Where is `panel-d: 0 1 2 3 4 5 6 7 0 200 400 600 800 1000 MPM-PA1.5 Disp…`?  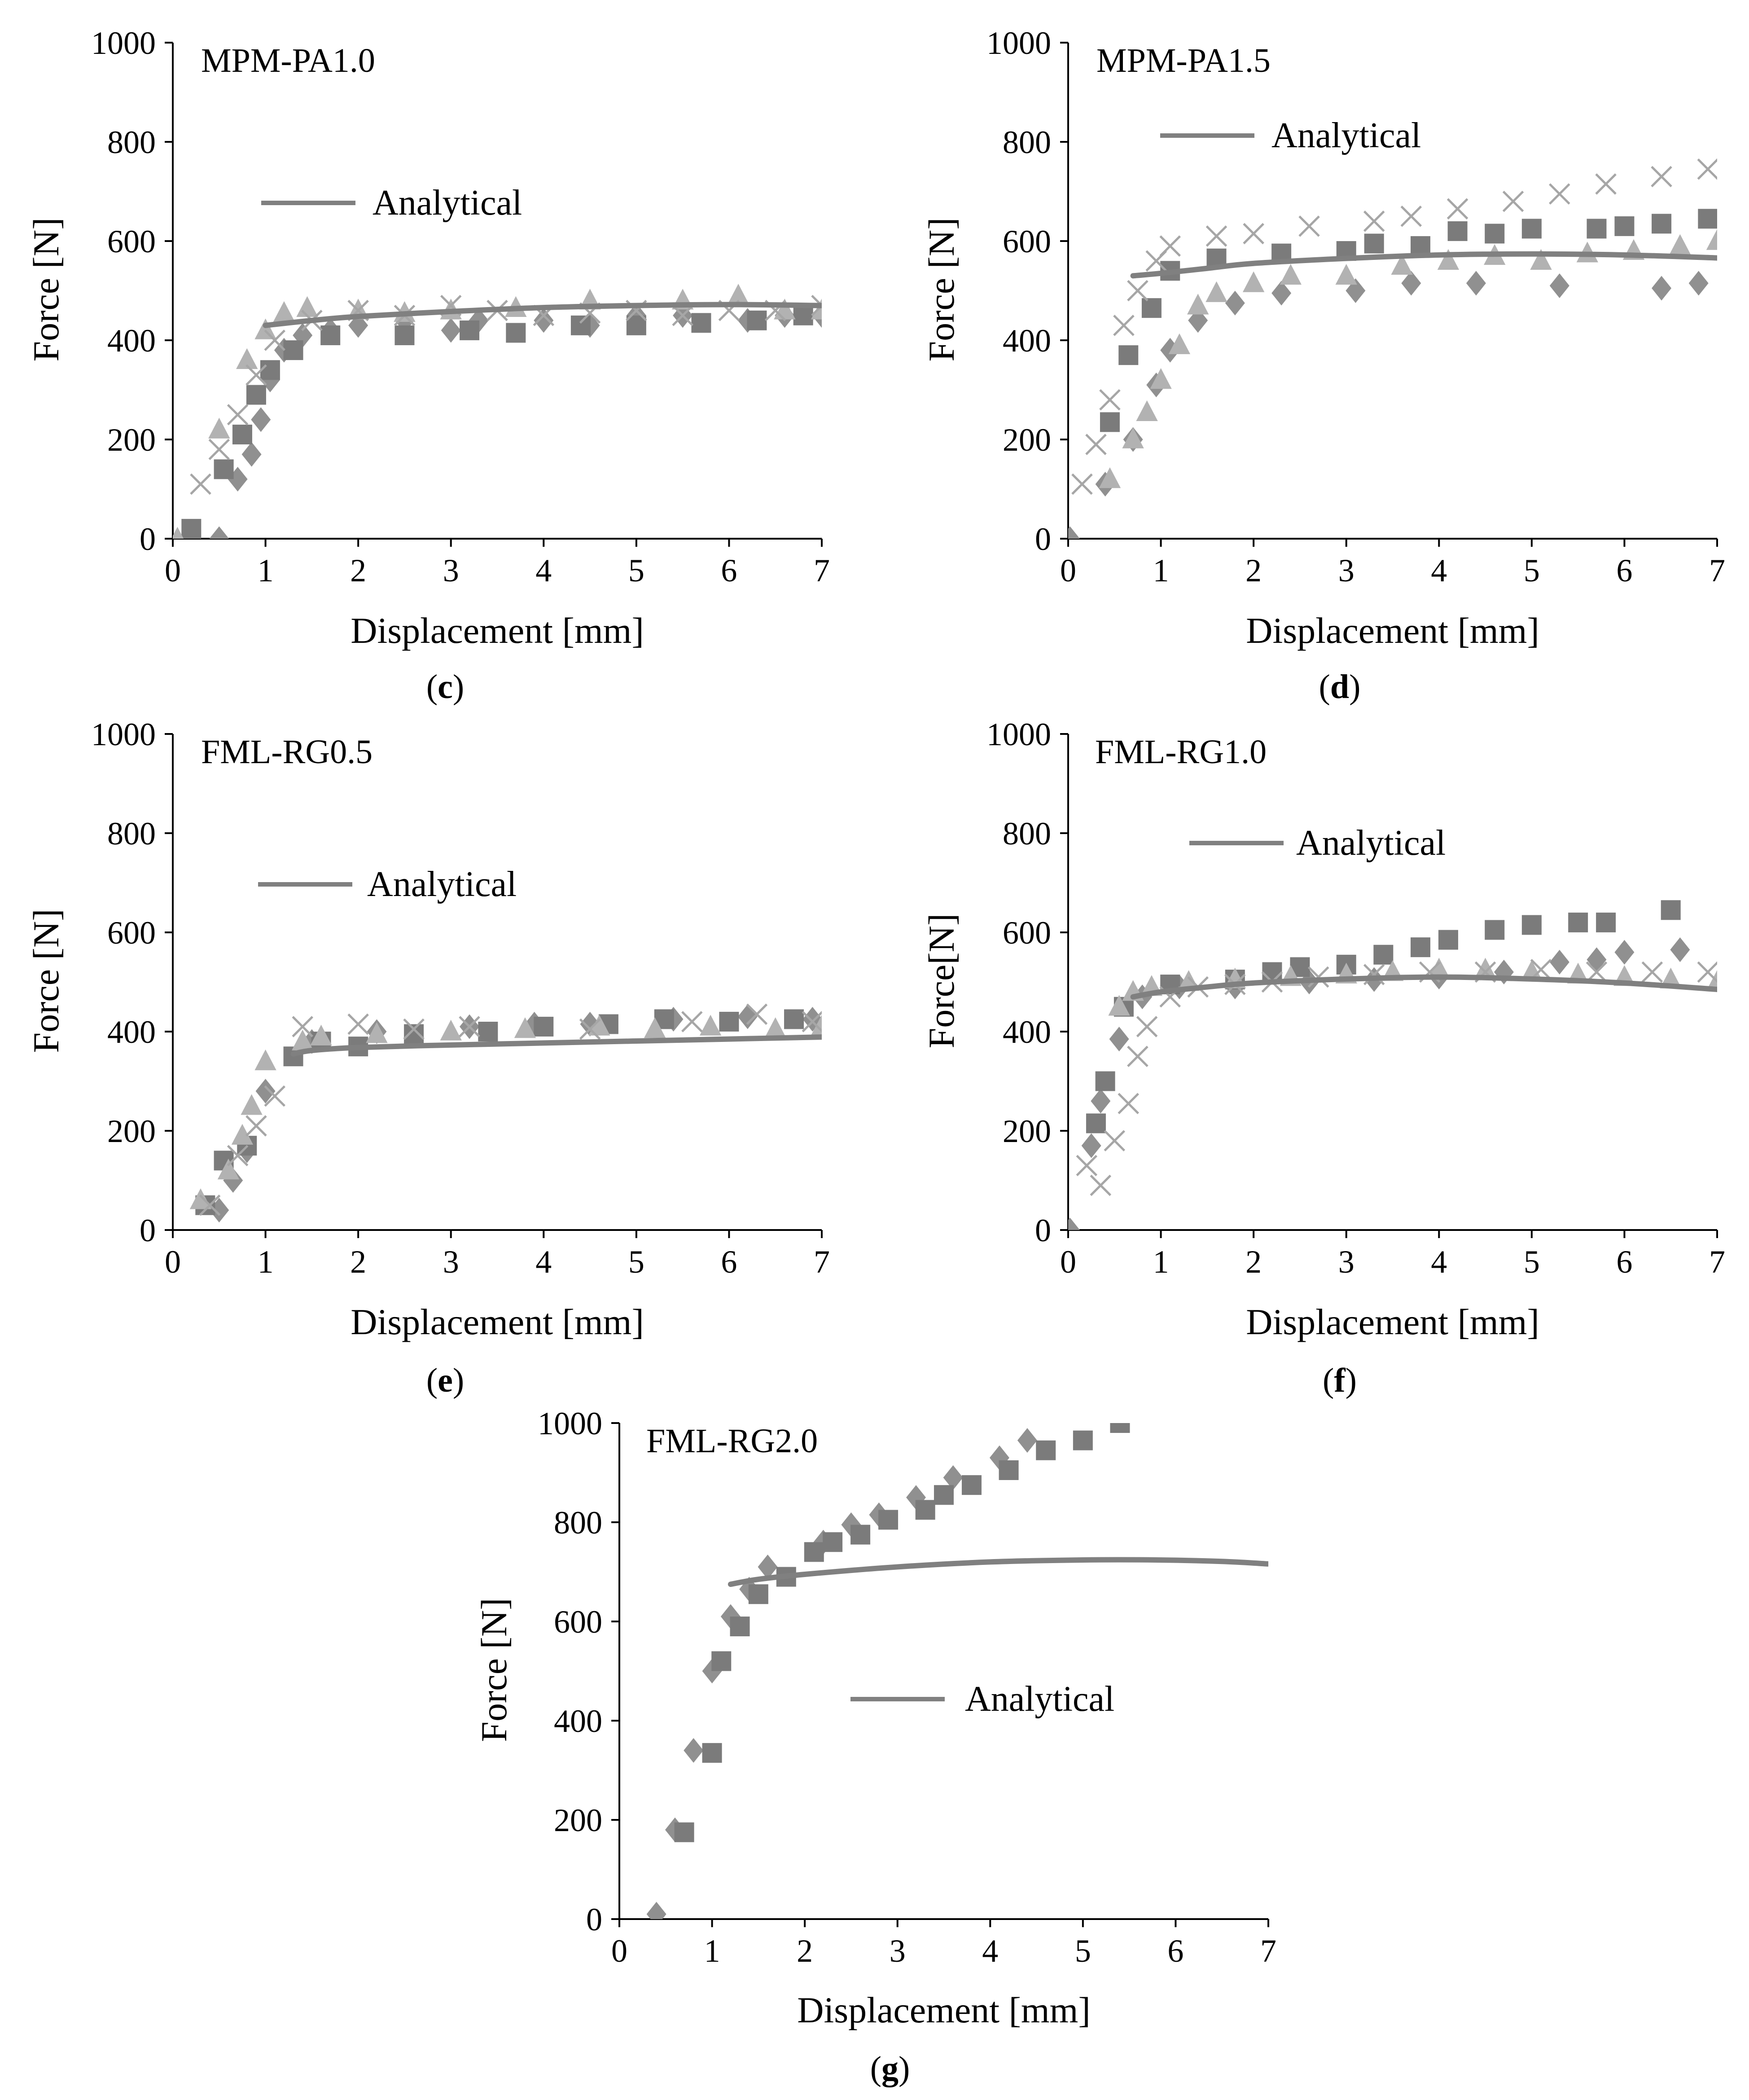 panel-d: 0 1 2 3 4 5 6 7 0 200 400 600 800 1000 MPM-PA1.5 Disp… is located at coordinates (1323, 365).